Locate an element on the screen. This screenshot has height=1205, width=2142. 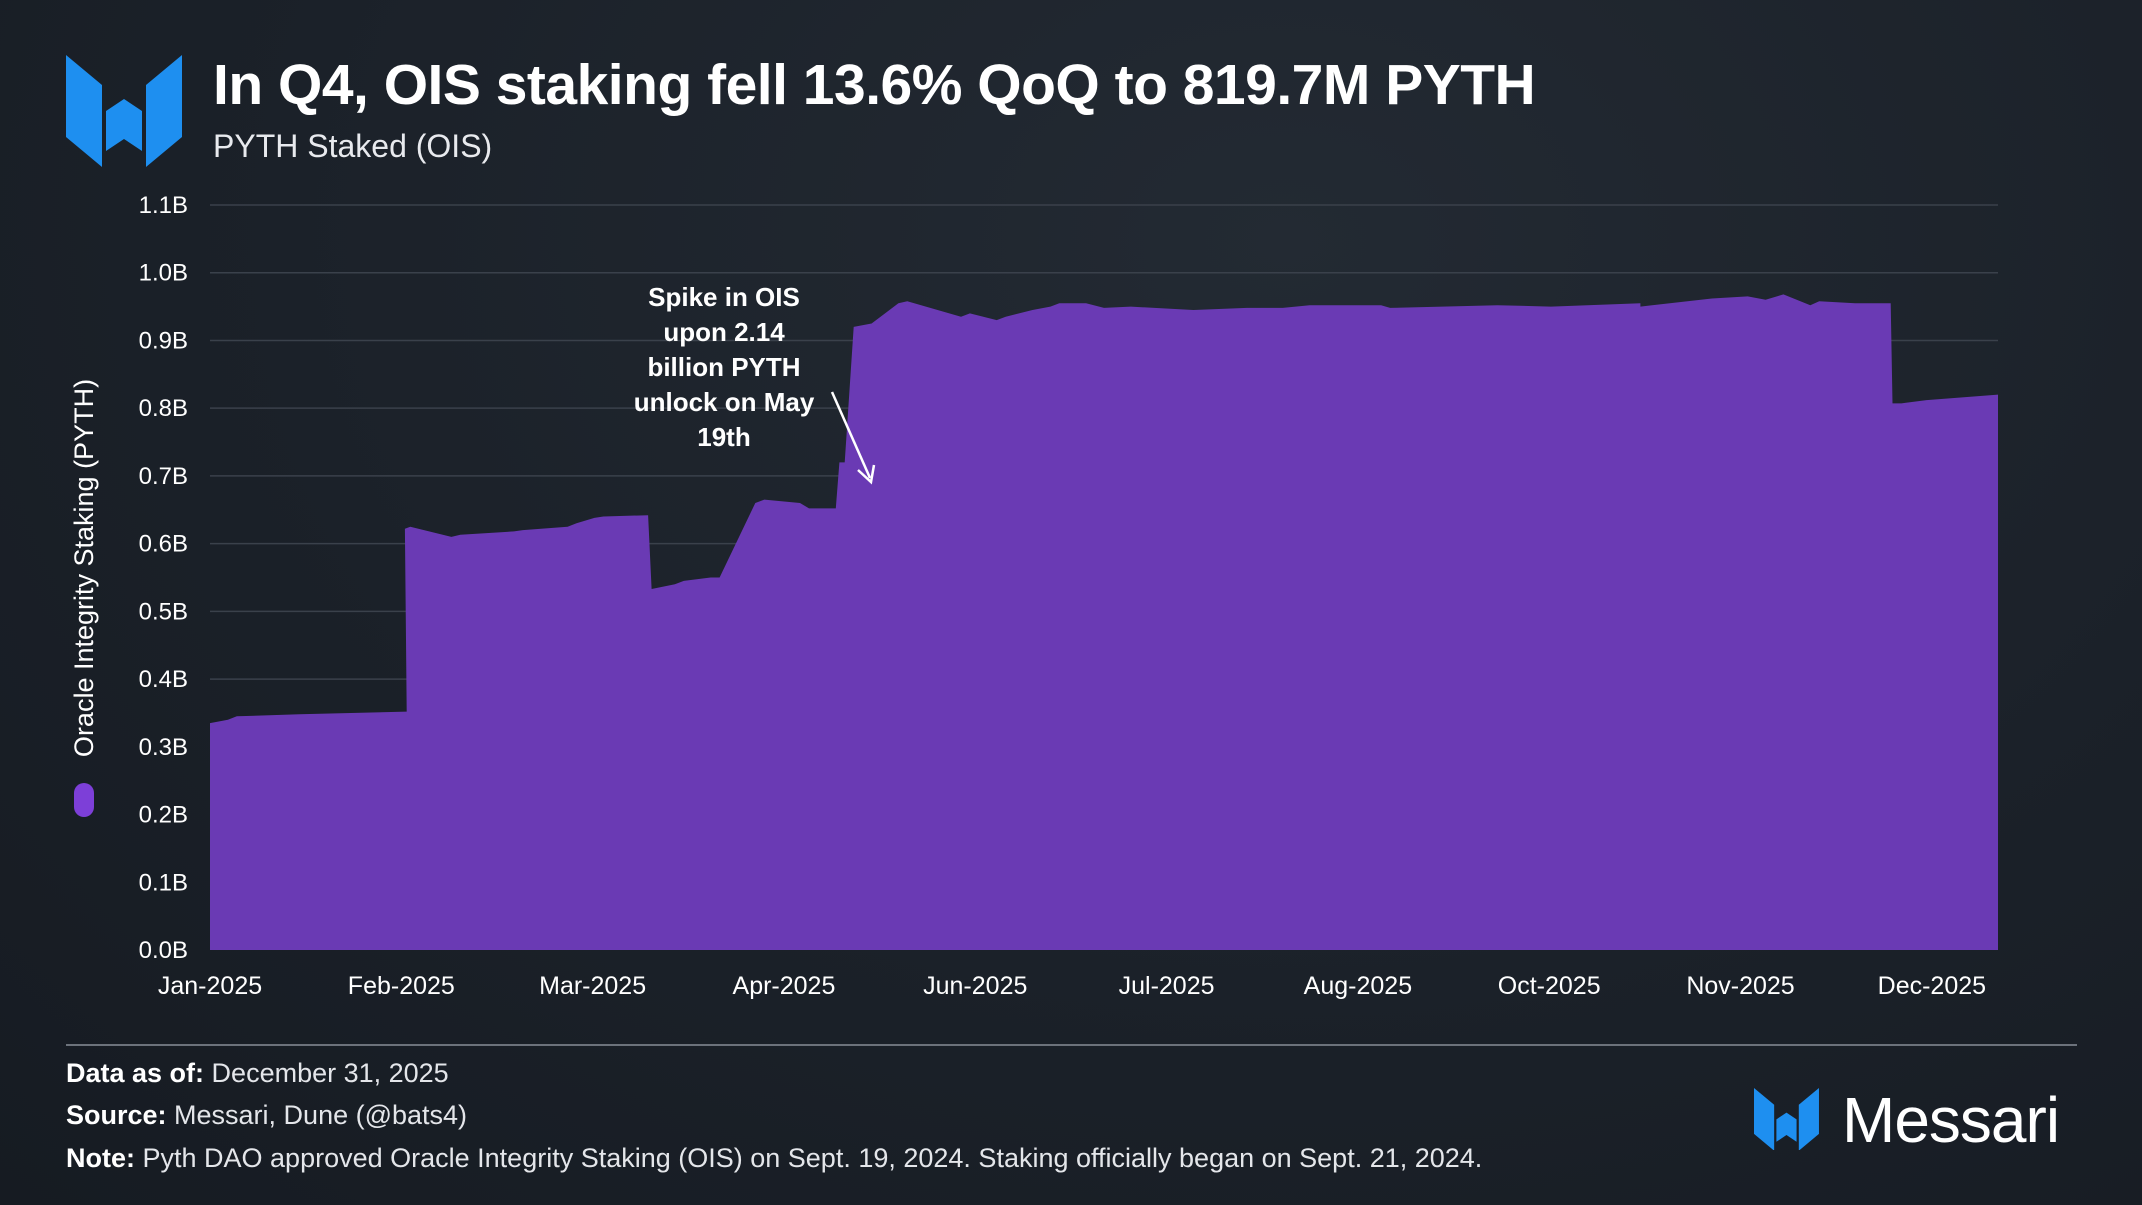
x-tick-label: Feb-2025 is located at coordinates (401, 986).